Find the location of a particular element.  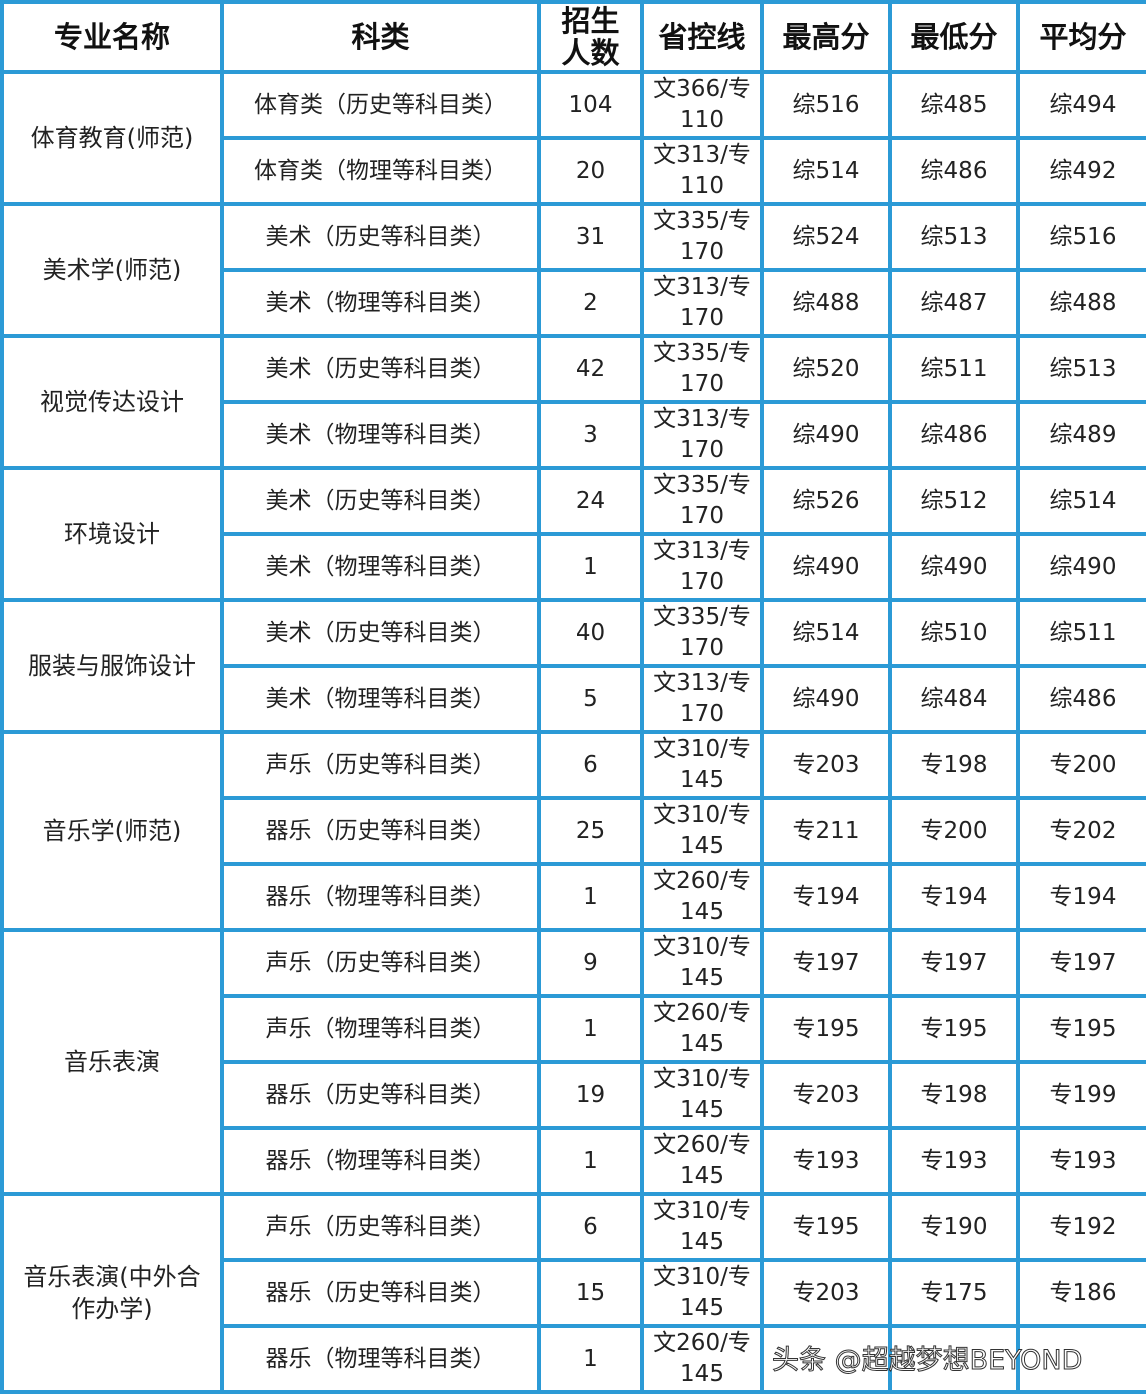

max-score-cell: 专194 is located at coordinates (826, 897).